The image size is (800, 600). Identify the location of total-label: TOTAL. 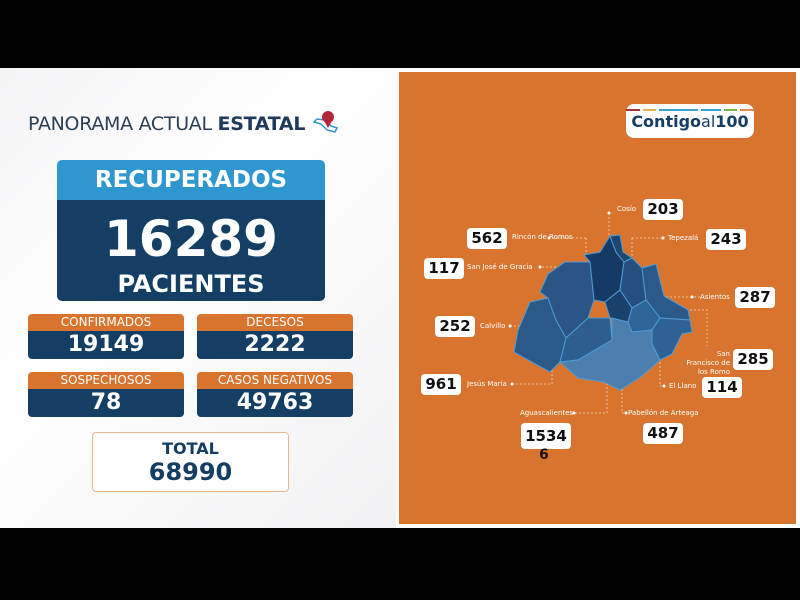
(190, 448).